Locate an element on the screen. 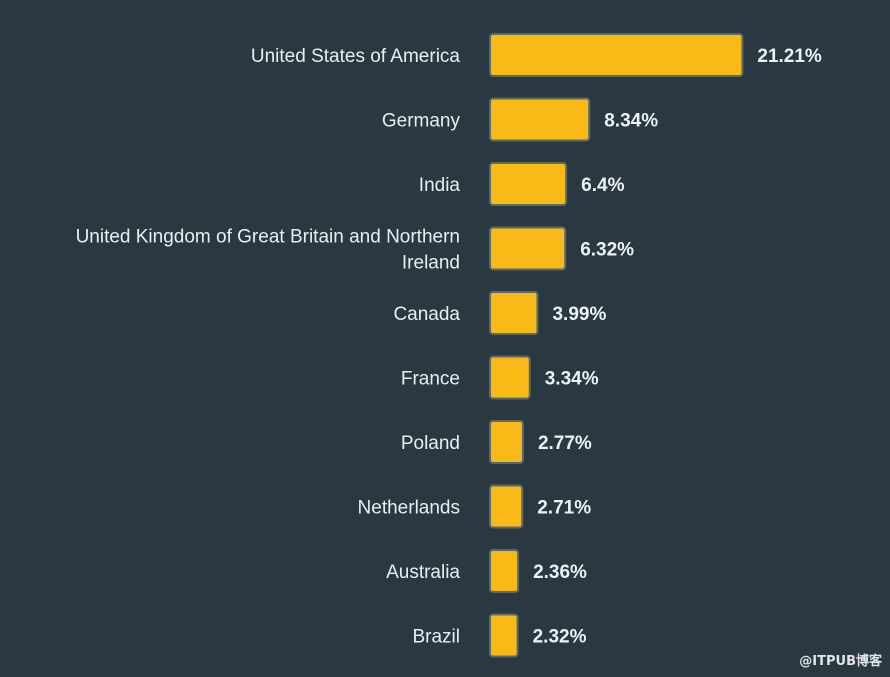 Image resolution: width=890 pixels, height=677 pixels. category-label: France is located at coordinates (430, 379).